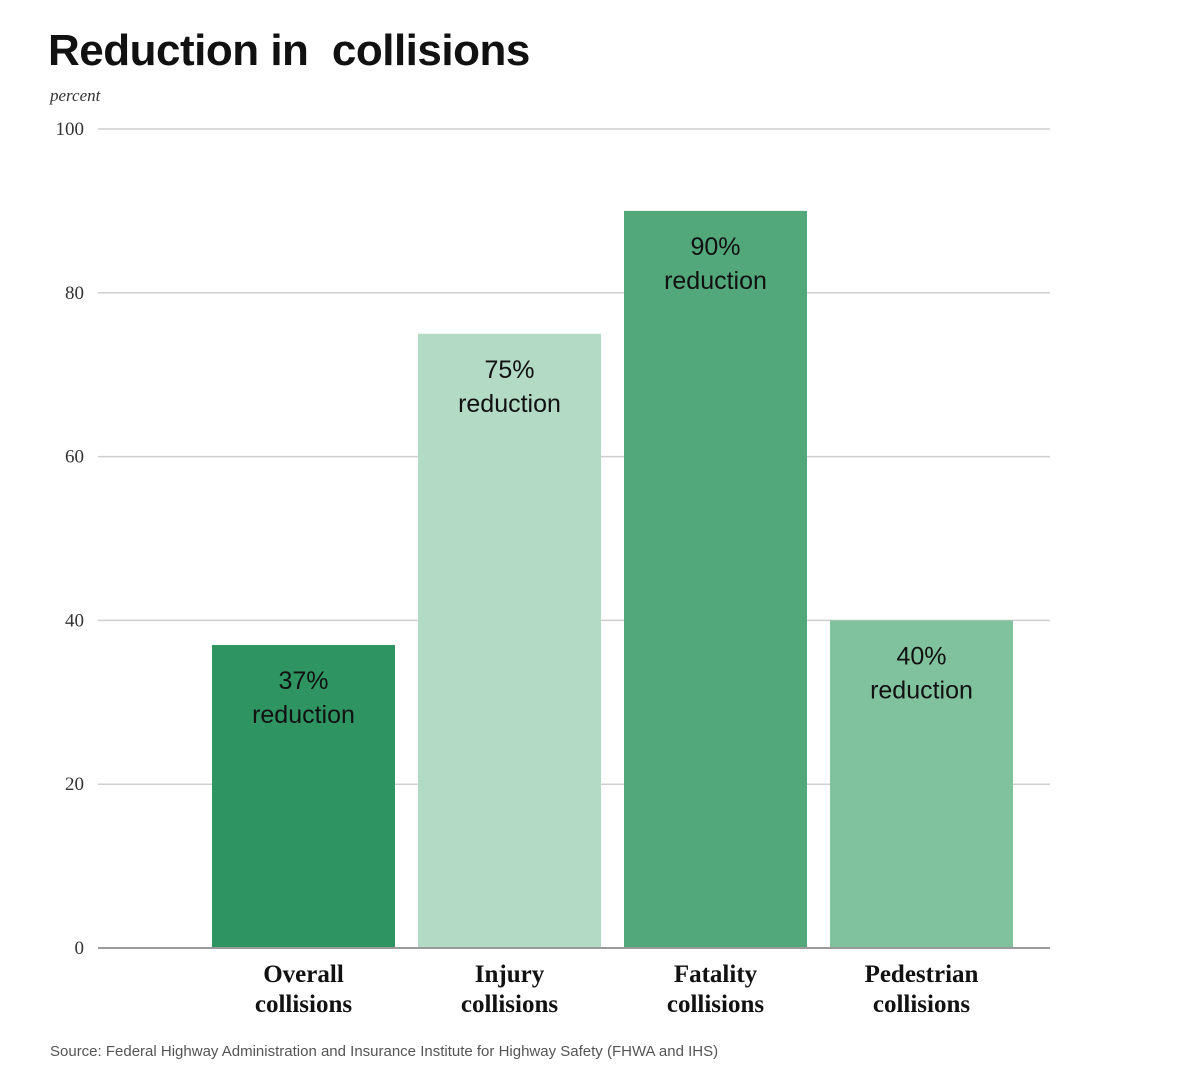  What do you see at coordinates (510, 989) in the screenshot?
I see `x-category-label: Injury collisions` at bounding box center [510, 989].